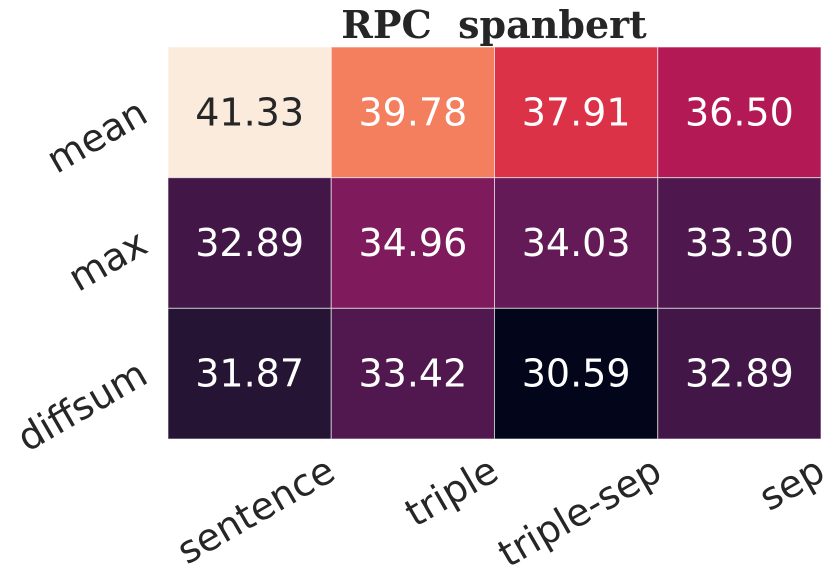  I want to click on cell-value-label: 39.78, so click(412, 112).